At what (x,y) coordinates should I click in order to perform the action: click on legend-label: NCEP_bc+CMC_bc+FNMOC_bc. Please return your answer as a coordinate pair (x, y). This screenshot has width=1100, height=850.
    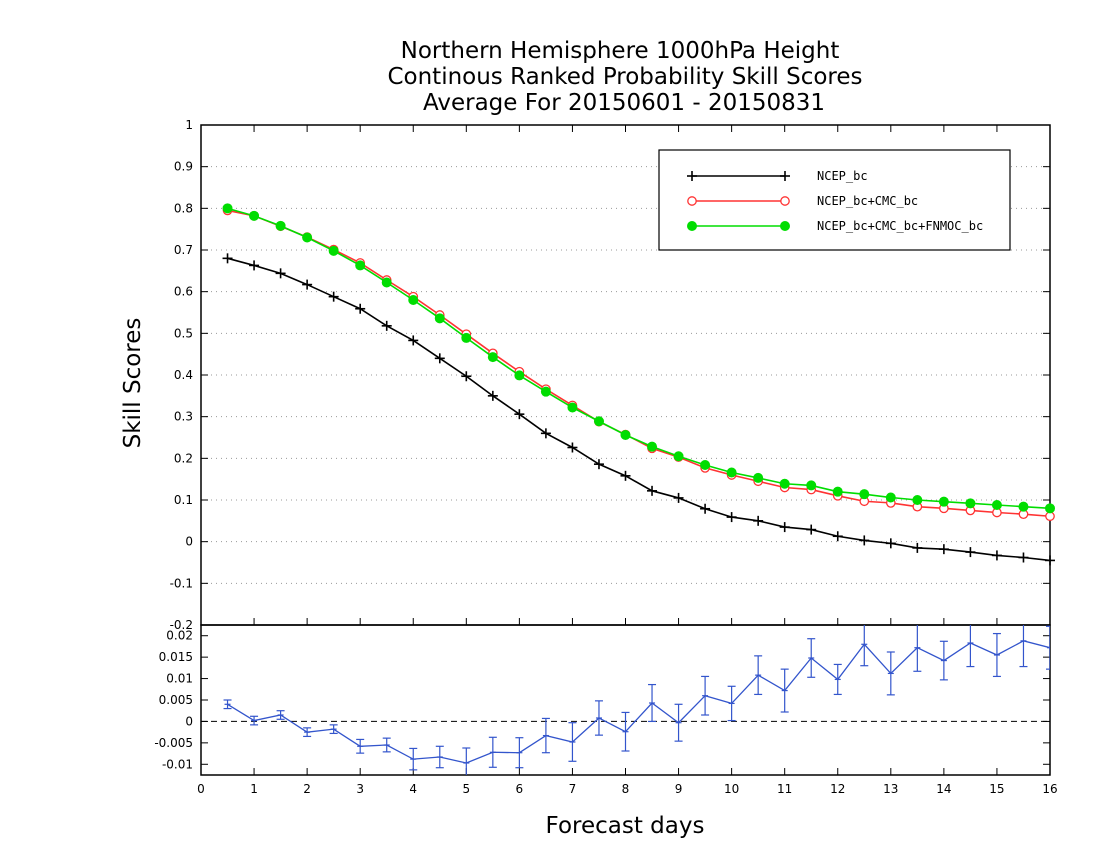
    Looking at the image, I should click on (900, 226).